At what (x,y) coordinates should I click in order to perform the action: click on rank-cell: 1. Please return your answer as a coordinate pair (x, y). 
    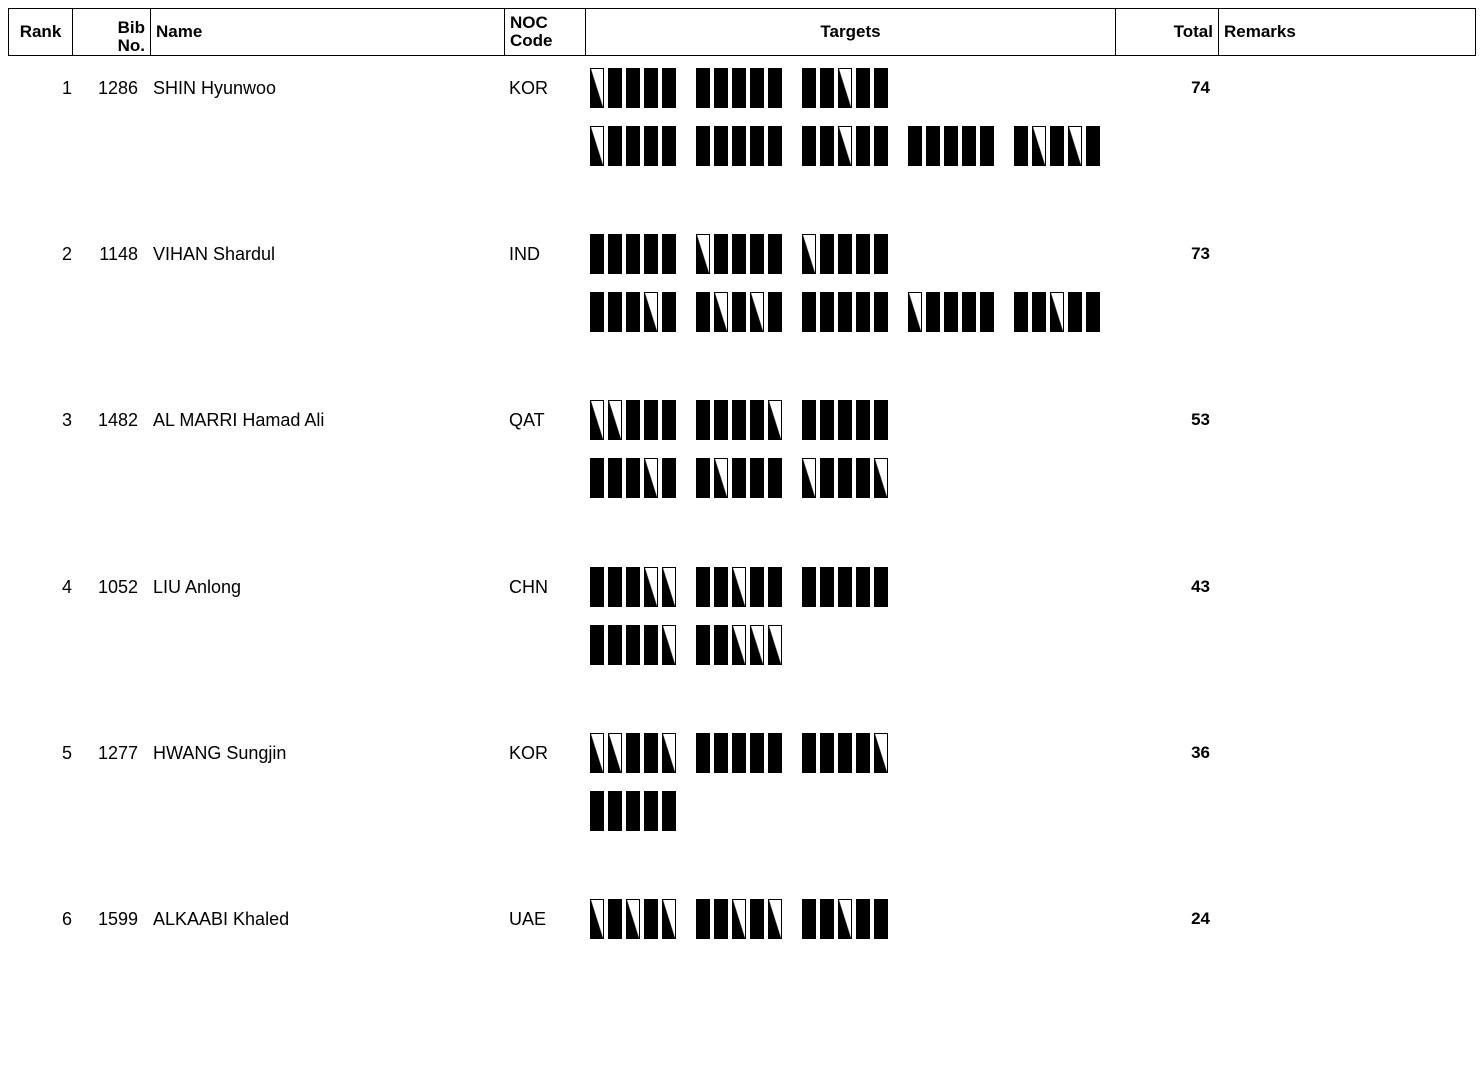
    Looking at the image, I should click on (66, 88).